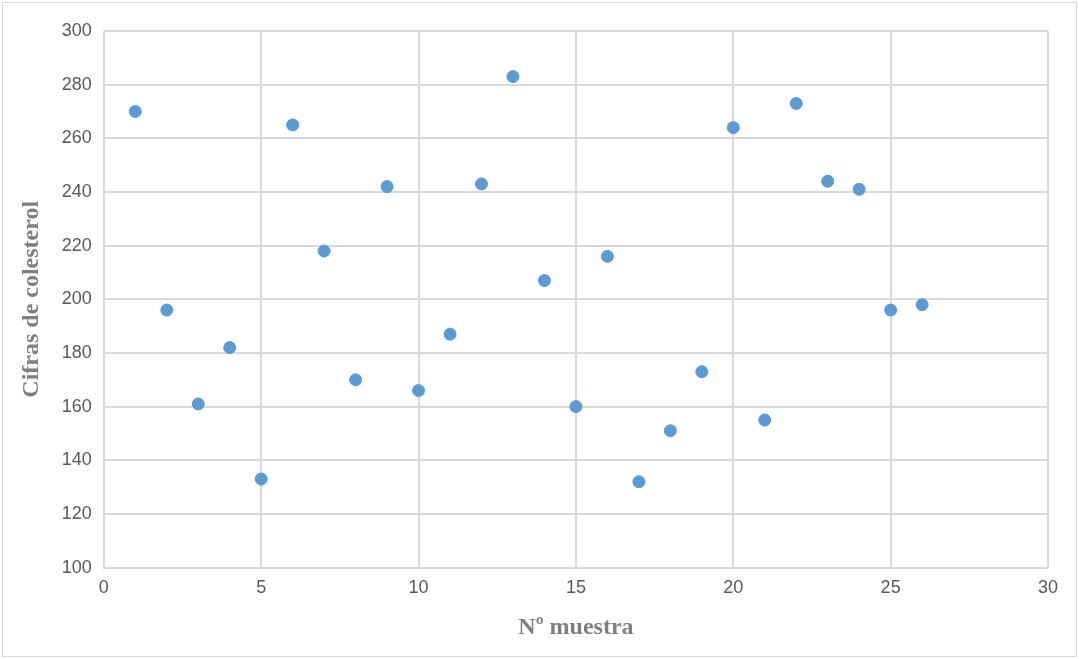 The width and height of the screenshot is (1079, 659). What do you see at coordinates (76, 512) in the screenshot?
I see `y-tick-label: 120` at bounding box center [76, 512].